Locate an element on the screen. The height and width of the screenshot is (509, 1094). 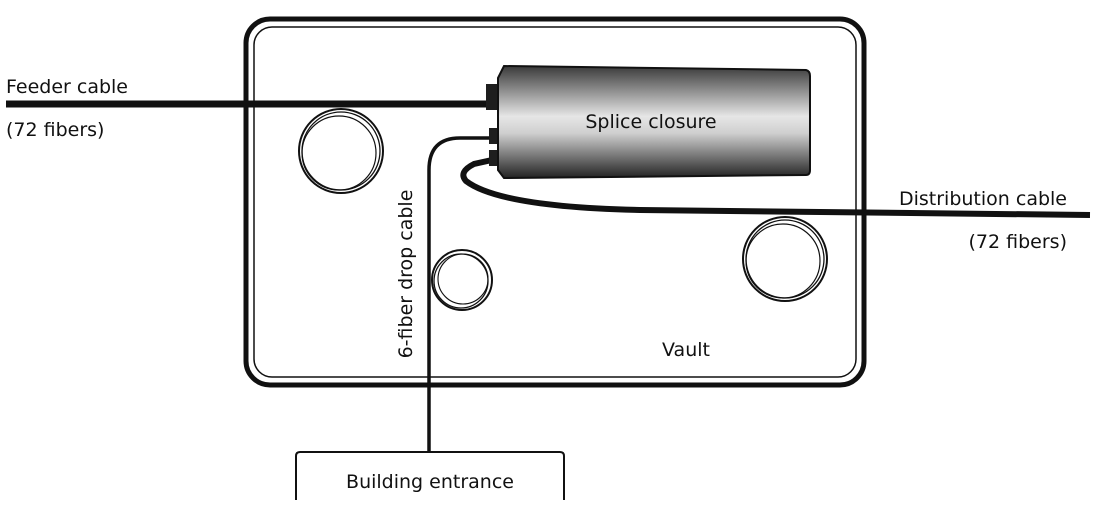
distribution-cable-line is located at coordinates (775, 187).